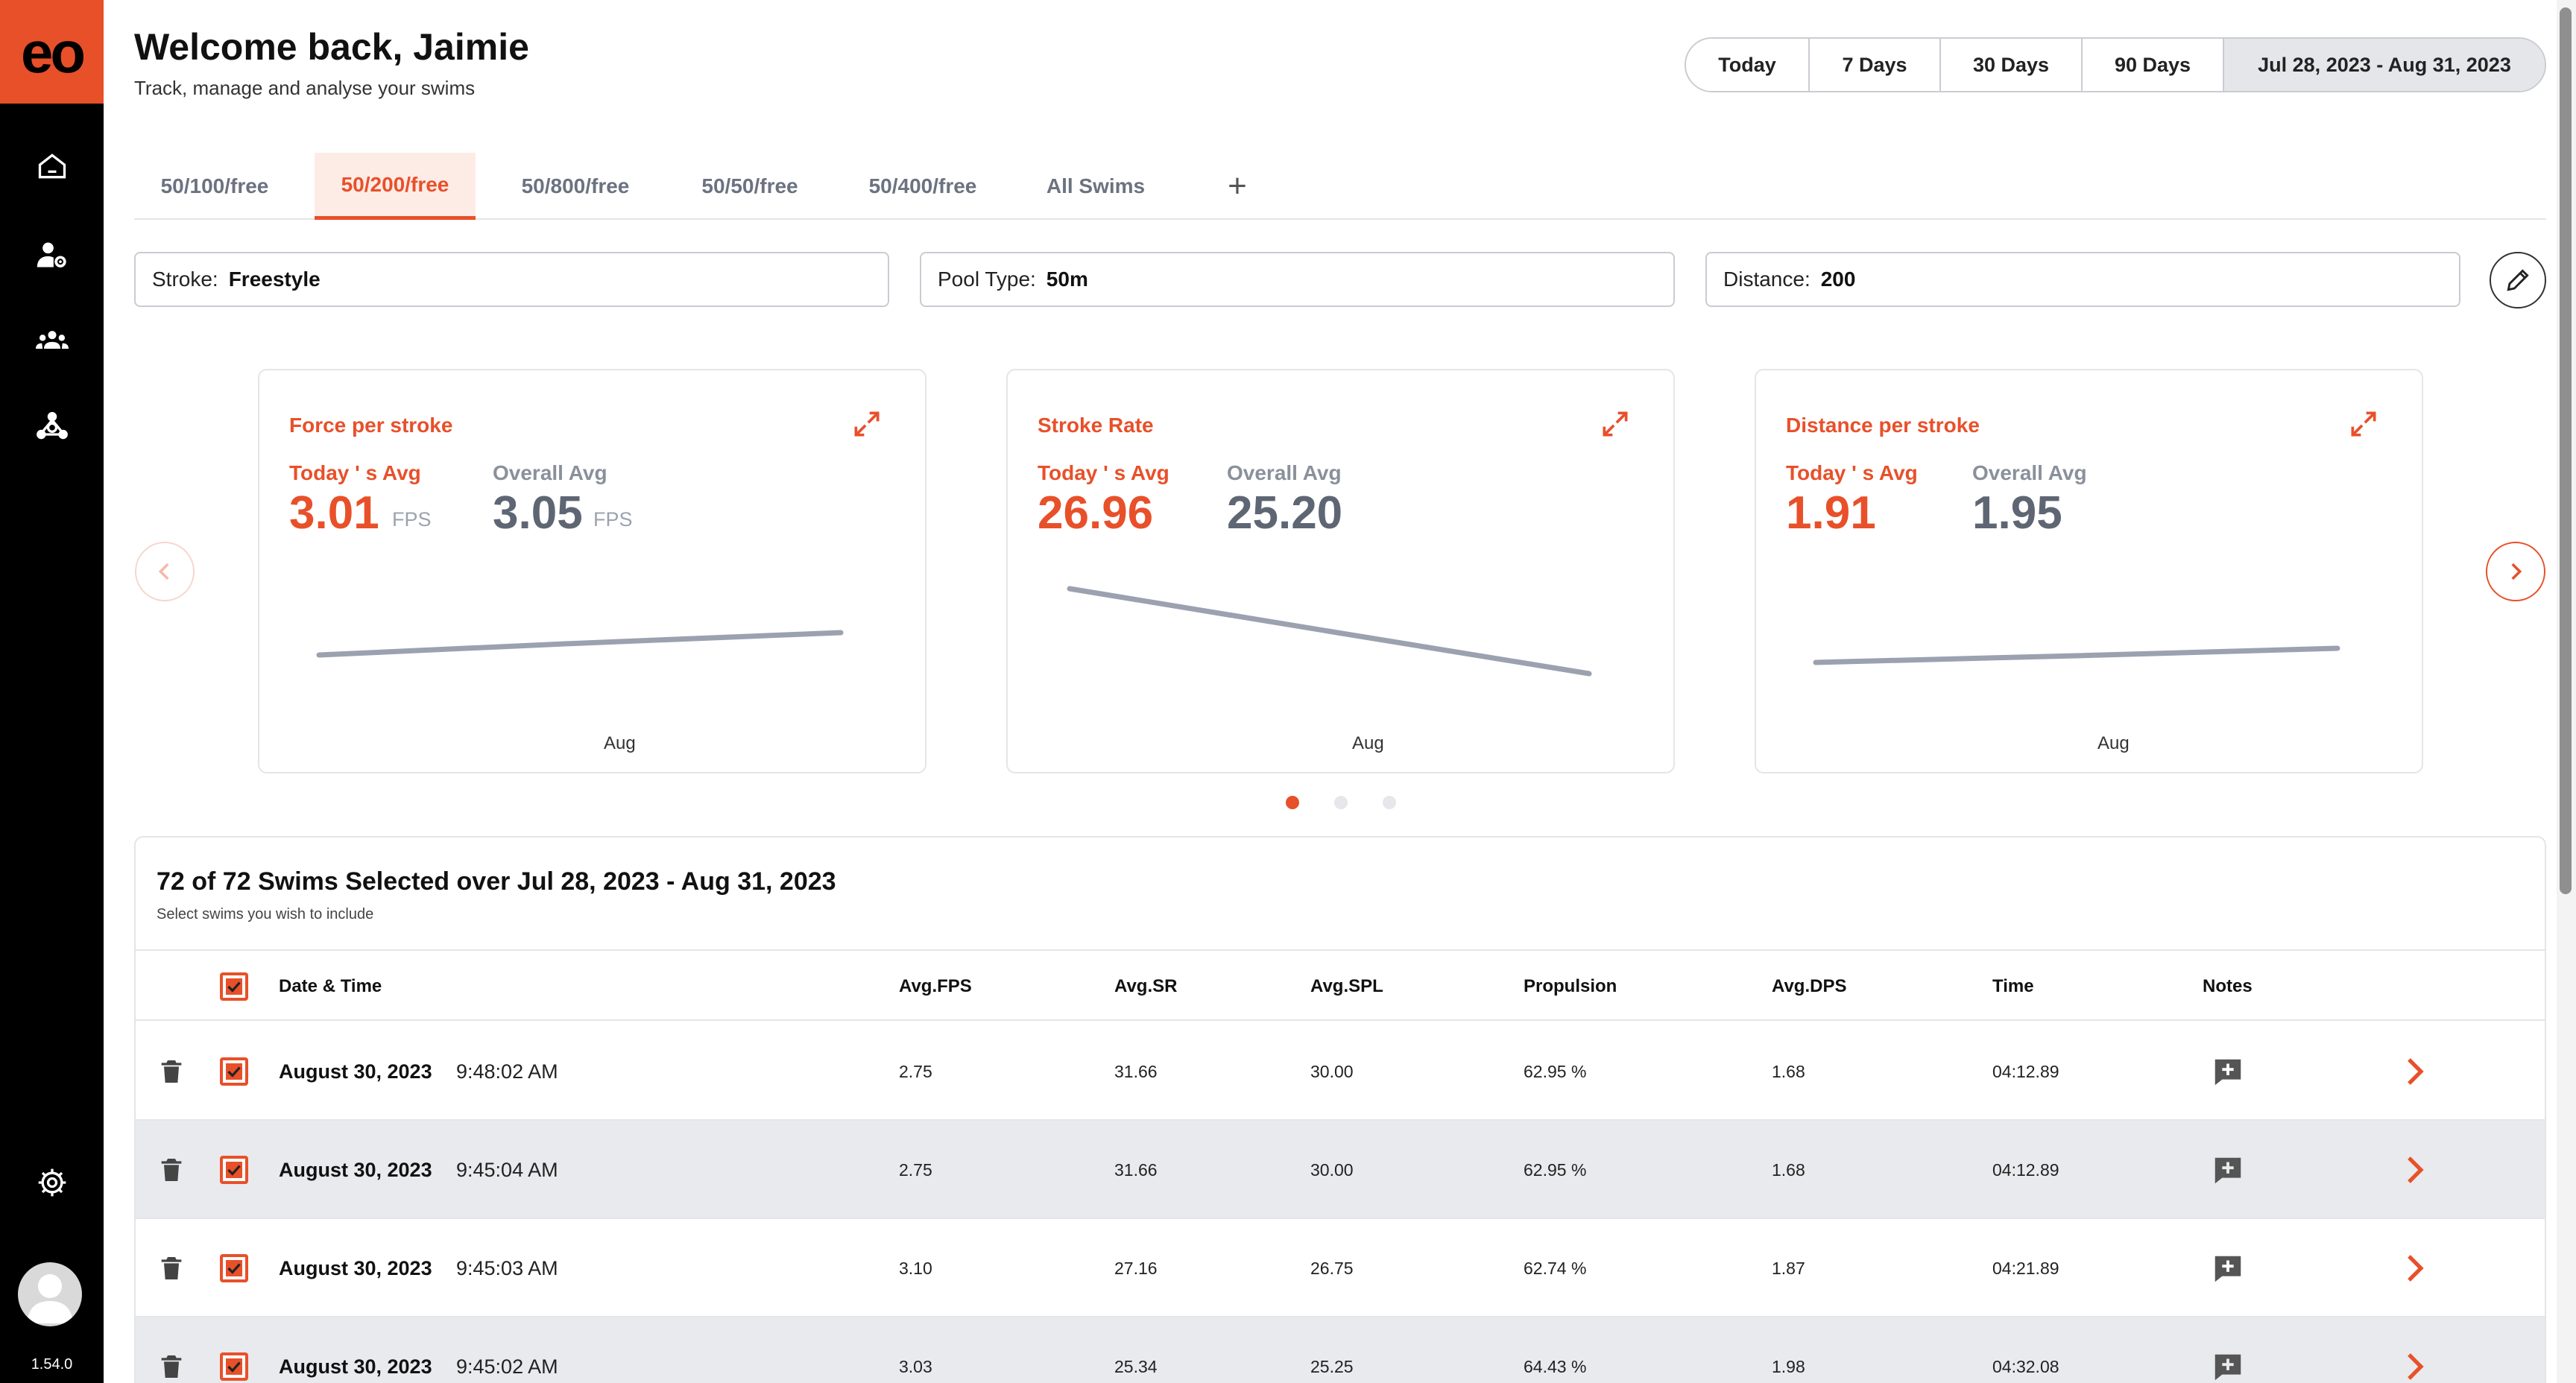 This screenshot has height=1383, width=2576. Describe the element at coordinates (1789, 1169) in the screenshot. I see `avg-dps: 1.68` at that location.